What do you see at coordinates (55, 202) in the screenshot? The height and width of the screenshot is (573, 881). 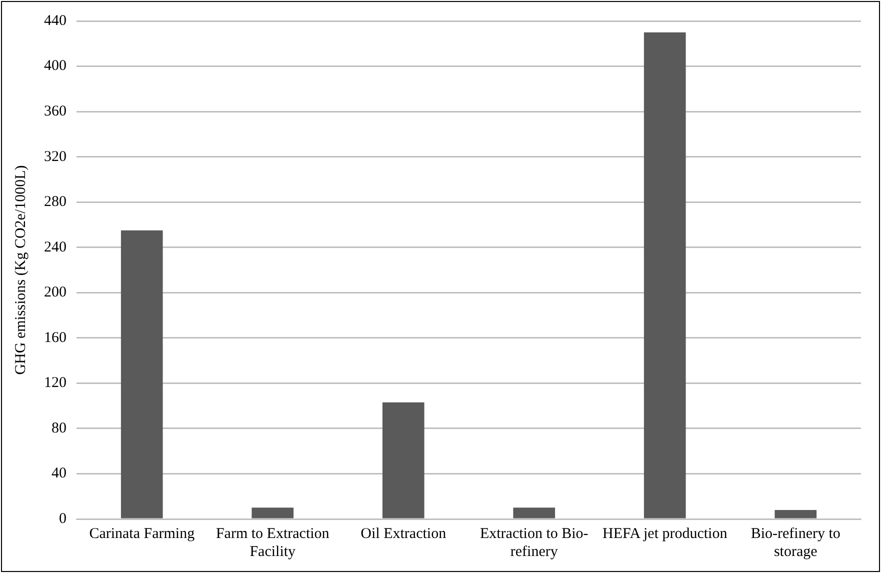 I see `y-tick-label: 280` at bounding box center [55, 202].